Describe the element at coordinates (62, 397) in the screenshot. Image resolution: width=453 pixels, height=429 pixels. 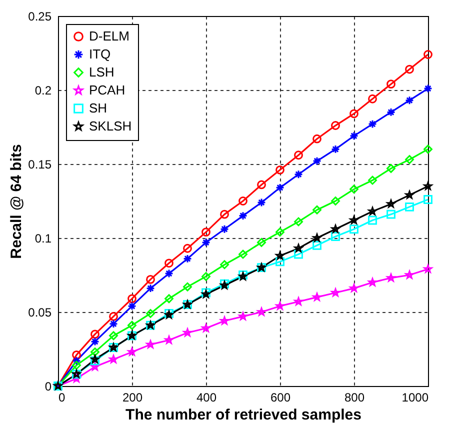
I see `x-tick-label: 0` at that location.